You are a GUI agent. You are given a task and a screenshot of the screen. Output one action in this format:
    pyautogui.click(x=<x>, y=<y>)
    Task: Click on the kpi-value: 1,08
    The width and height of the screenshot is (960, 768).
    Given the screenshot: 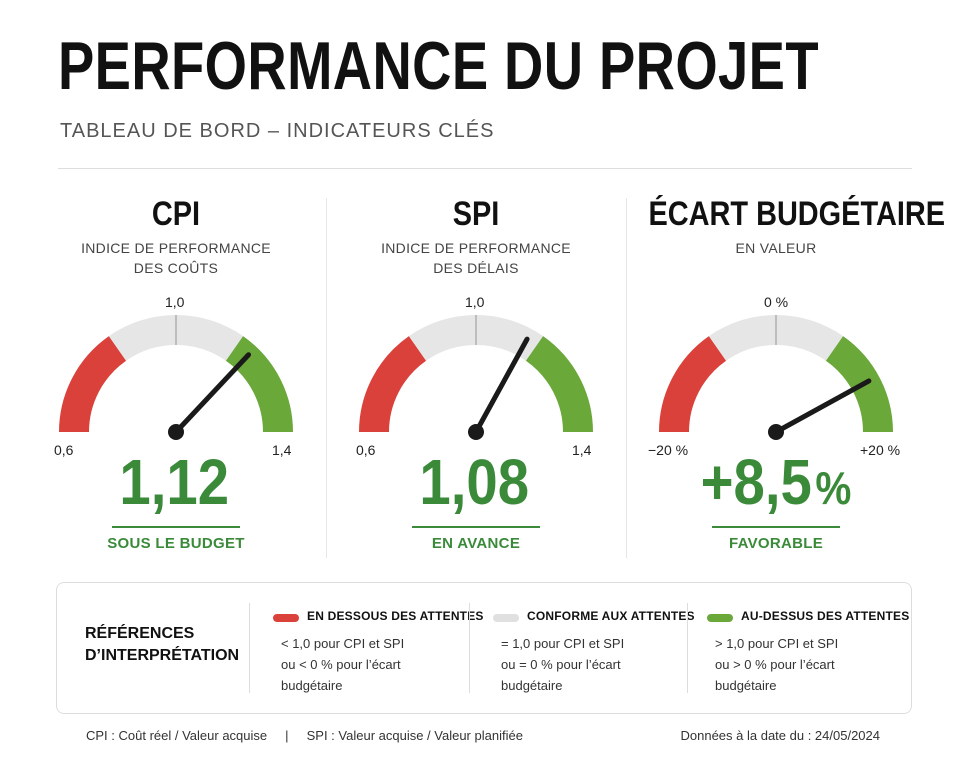 What is the action you would take?
    pyautogui.click(x=476, y=485)
    